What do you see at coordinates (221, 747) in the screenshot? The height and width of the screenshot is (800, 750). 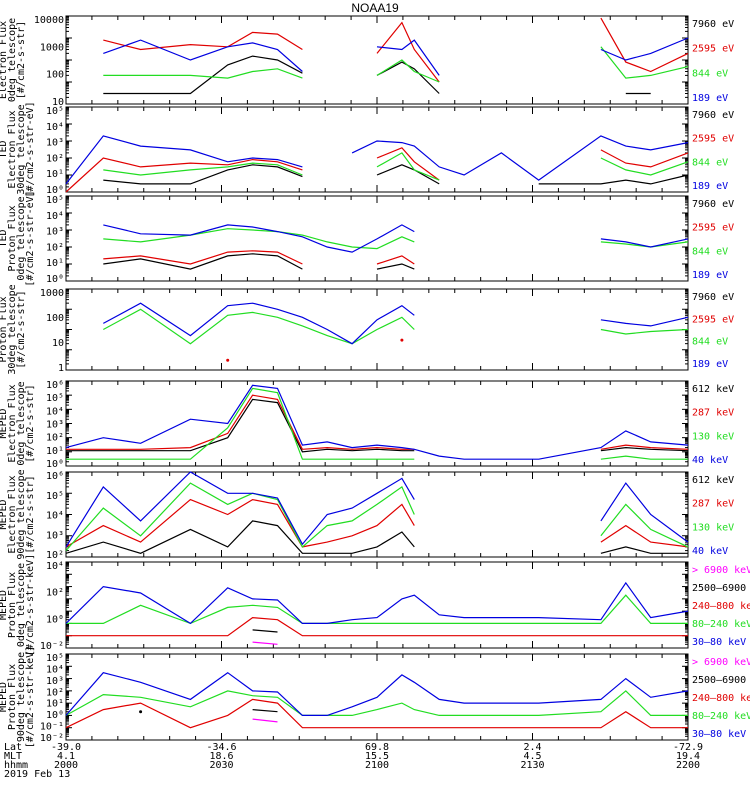 I see `x-row-value: -34.6` at bounding box center [221, 747].